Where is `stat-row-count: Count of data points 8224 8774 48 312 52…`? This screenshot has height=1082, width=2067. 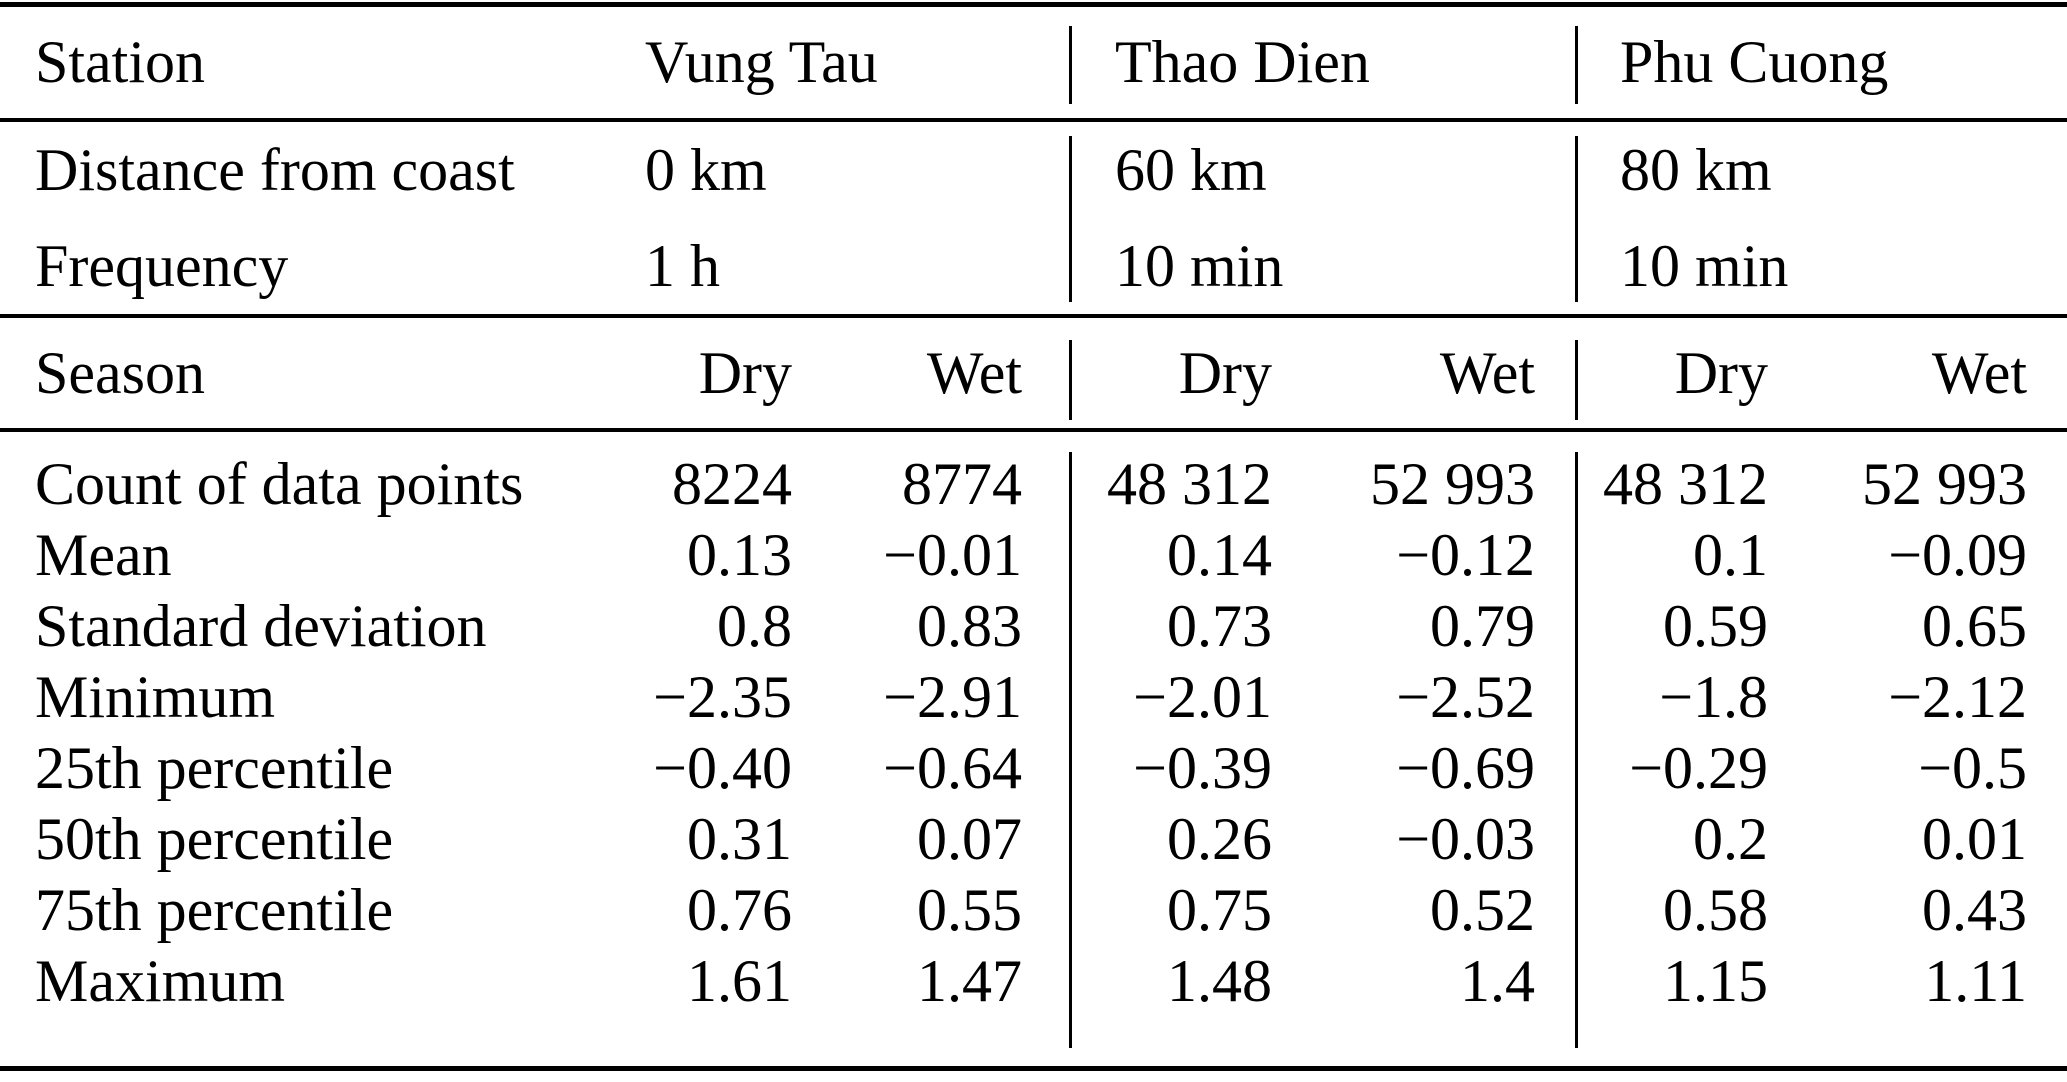
stat-row-count: Count of data points 8224 8774 48 312 52… is located at coordinates (1033, 474).